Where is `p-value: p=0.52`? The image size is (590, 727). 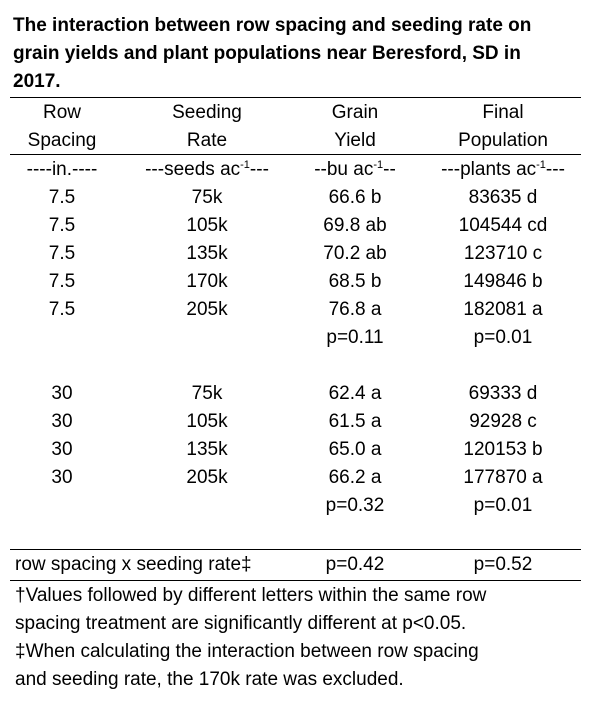 p-value: p=0.52 is located at coordinates (503, 564).